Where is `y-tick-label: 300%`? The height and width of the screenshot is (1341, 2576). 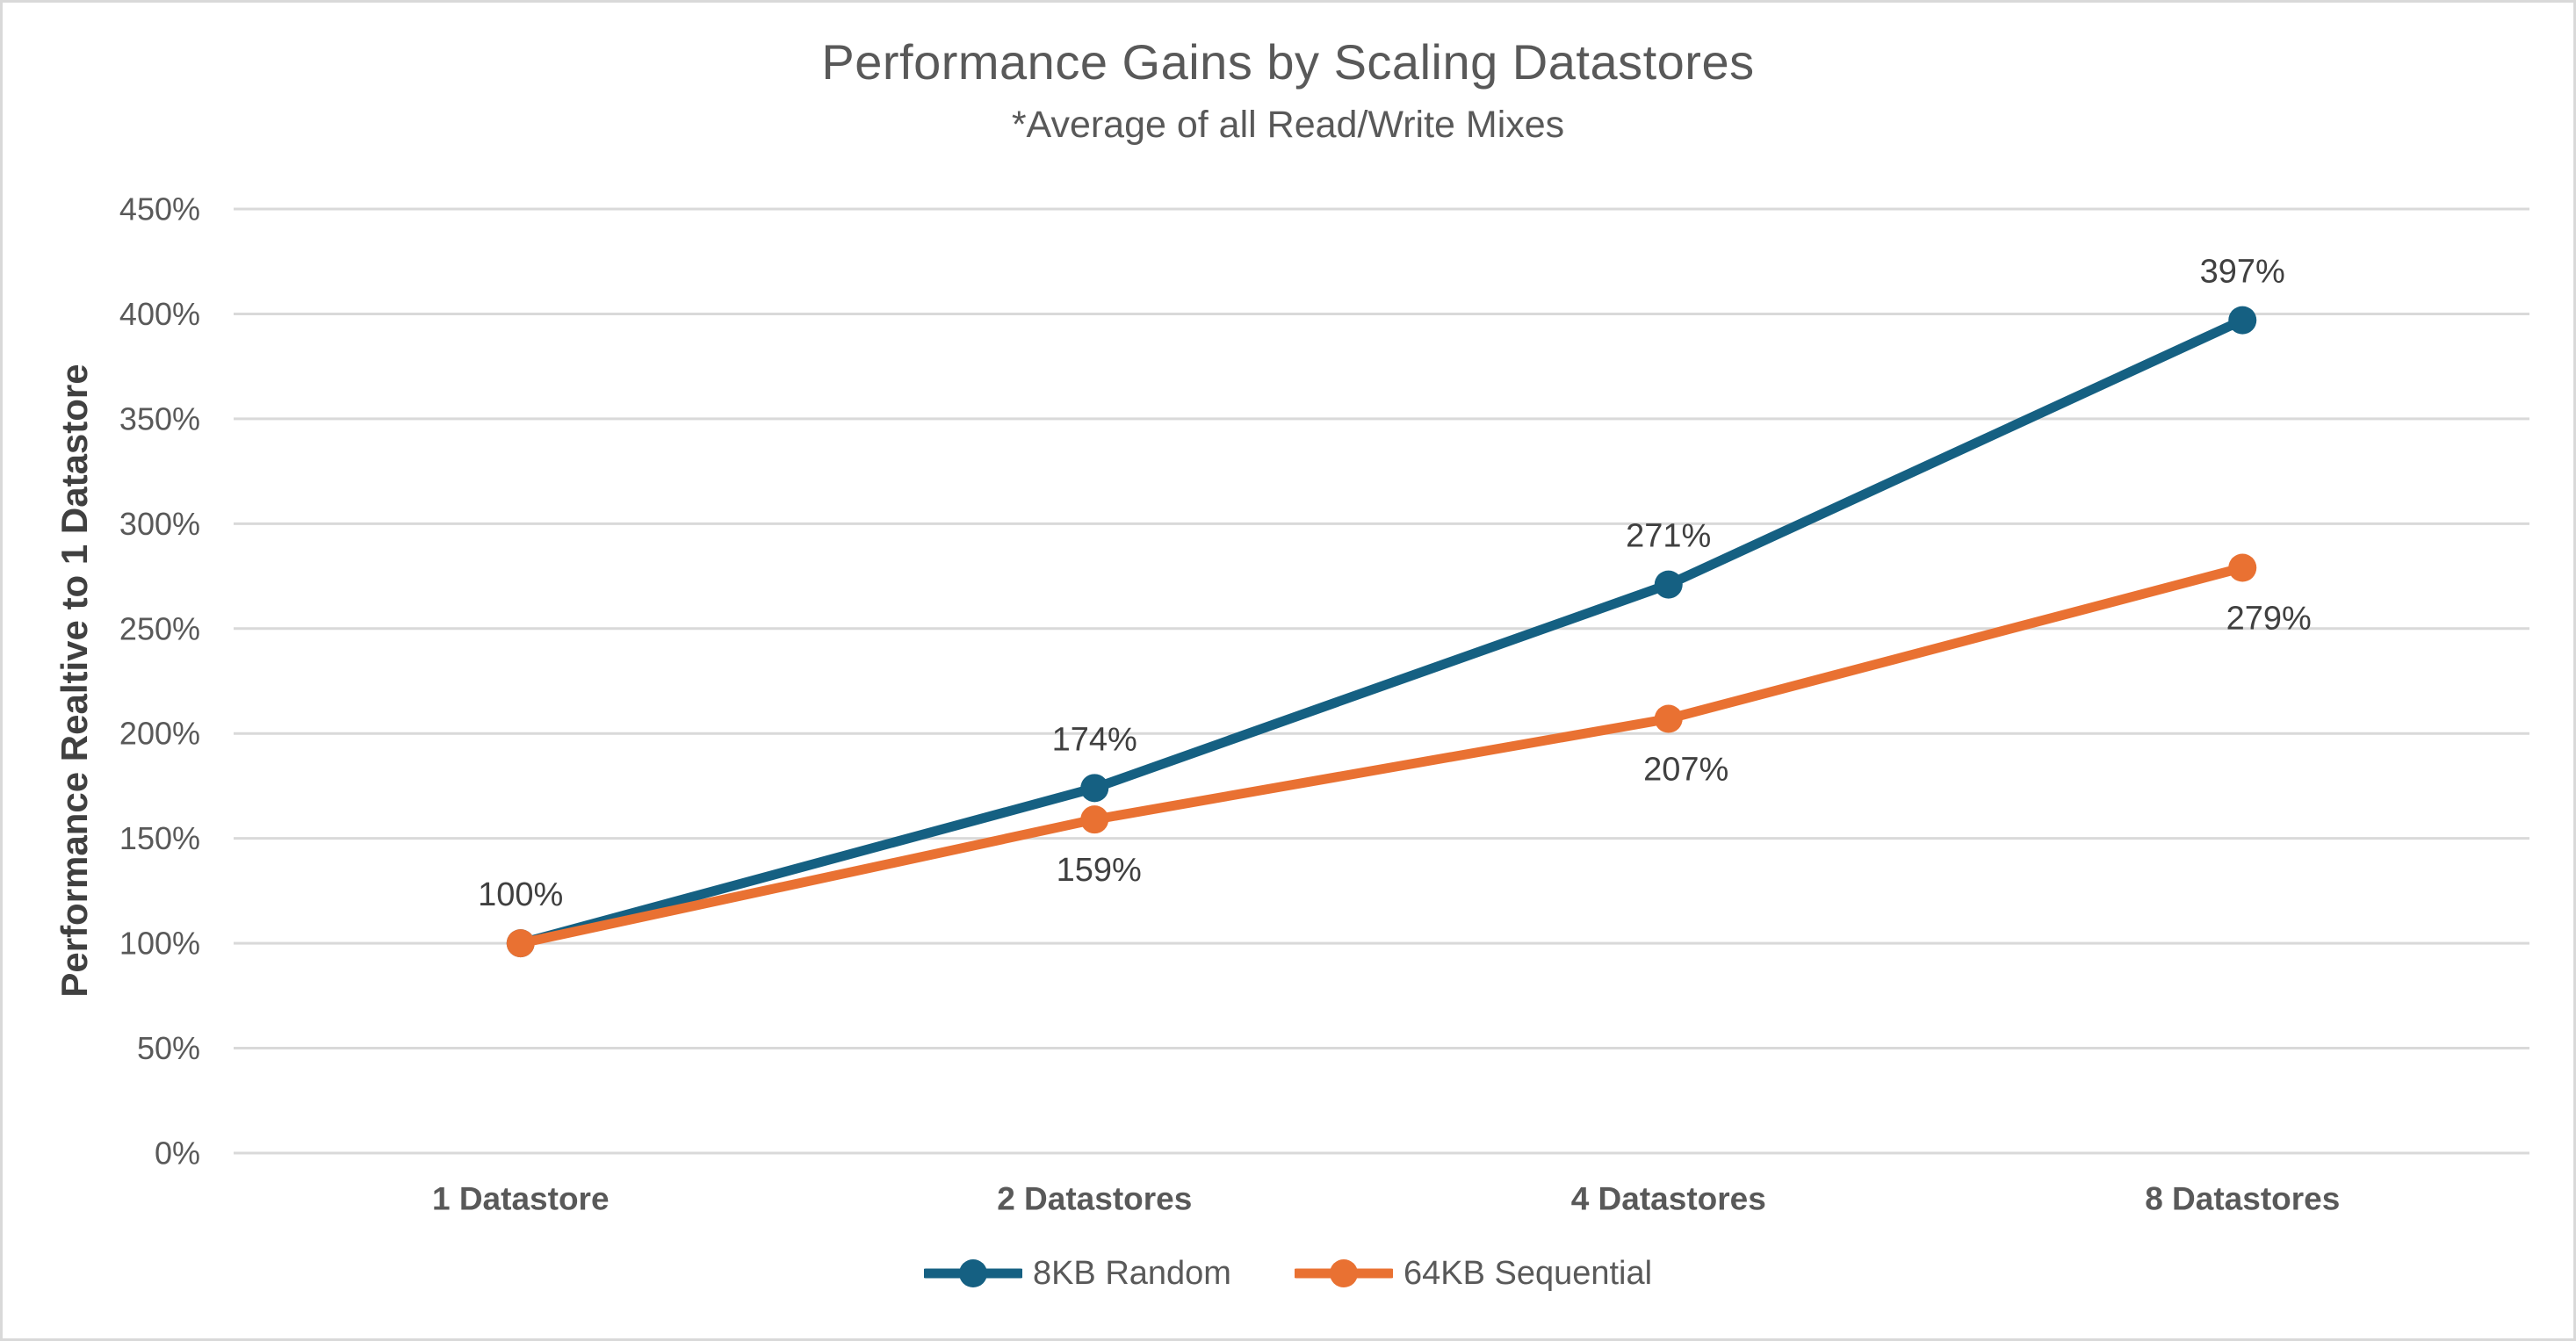 y-tick-label: 300% is located at coordinates (159, 524).